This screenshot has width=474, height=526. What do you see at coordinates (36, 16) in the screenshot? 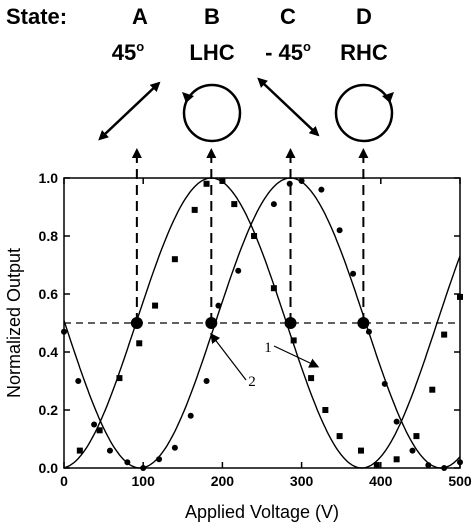
I see `state-row-label: State:` at bounding box center [36, 16].